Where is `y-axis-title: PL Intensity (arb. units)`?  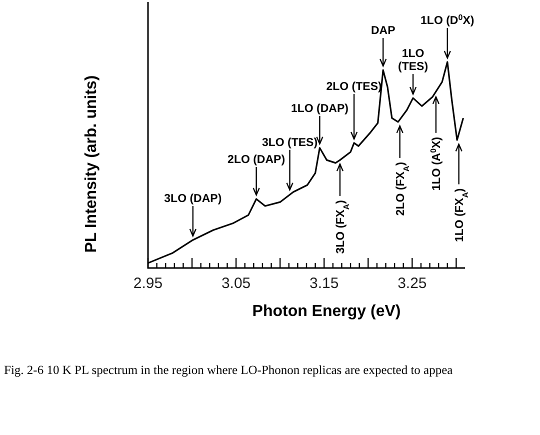 y-axis-title: PL Intensity (arb. units) is located at coordinates (91, 164).